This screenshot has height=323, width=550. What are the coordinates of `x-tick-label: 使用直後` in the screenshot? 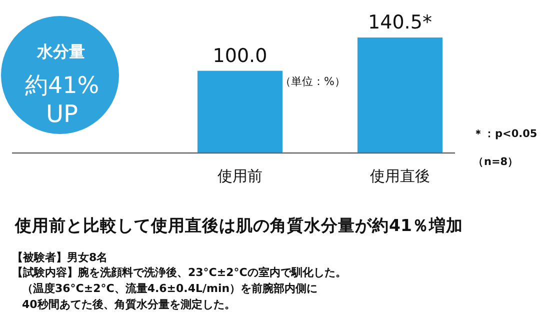 It's located at (400, 176).